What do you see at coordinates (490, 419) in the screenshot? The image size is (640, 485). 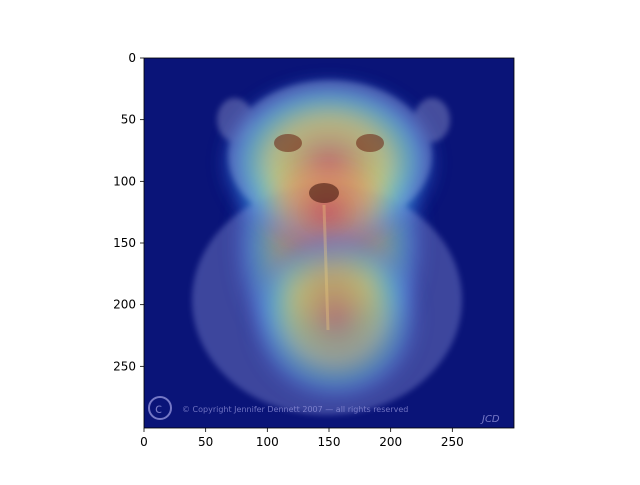 I see `signature-text: JCD` at bounding box center [490, 419].